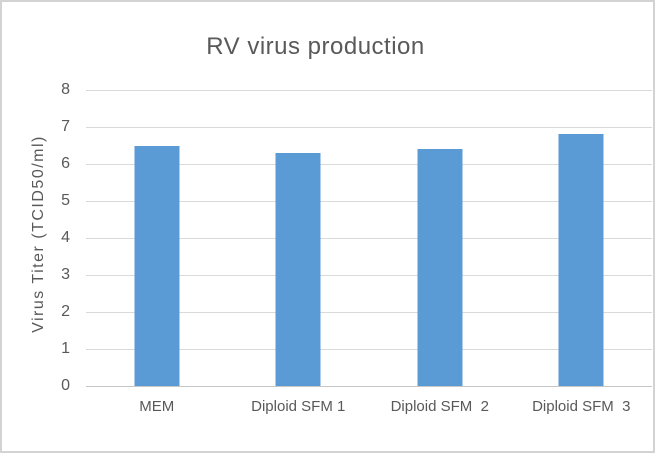  Describe the element at coordinates (65, 89) in the screenshot. I see `y-tick-label: 8` at that location.